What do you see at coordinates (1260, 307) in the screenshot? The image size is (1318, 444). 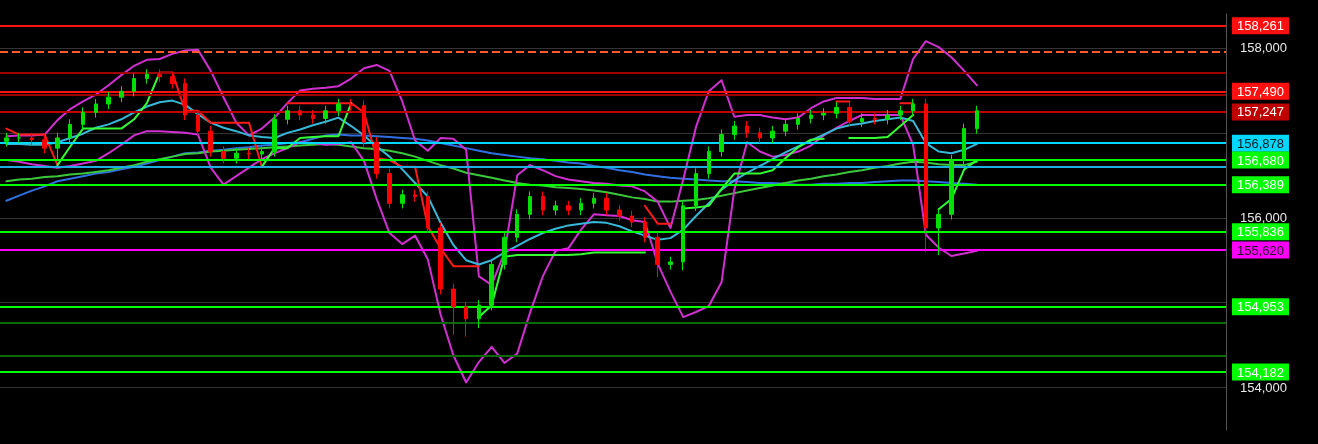 I see `ref-line-label: 154,953` at bounding box center [1260, 307].